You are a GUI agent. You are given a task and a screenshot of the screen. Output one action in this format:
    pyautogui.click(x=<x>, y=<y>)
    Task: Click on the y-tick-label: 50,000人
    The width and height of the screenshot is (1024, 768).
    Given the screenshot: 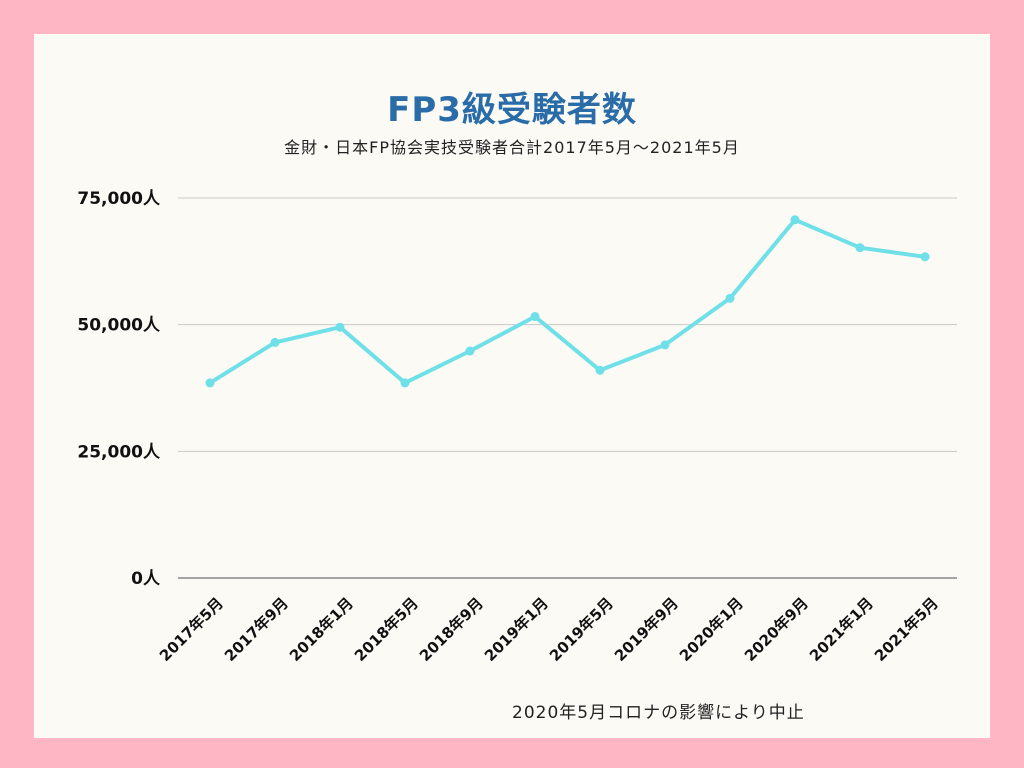 What is the action you would take?
    pyautogui.click(x=119, y=326)
    